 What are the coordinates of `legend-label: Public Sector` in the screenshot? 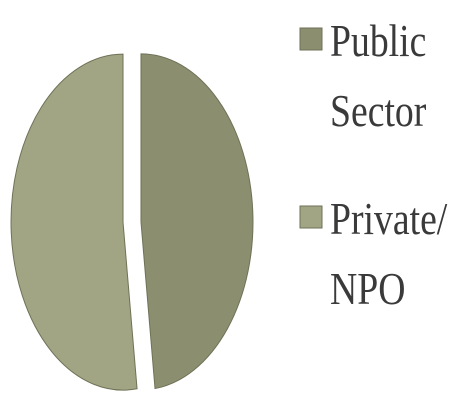 It's located at (378, 77).